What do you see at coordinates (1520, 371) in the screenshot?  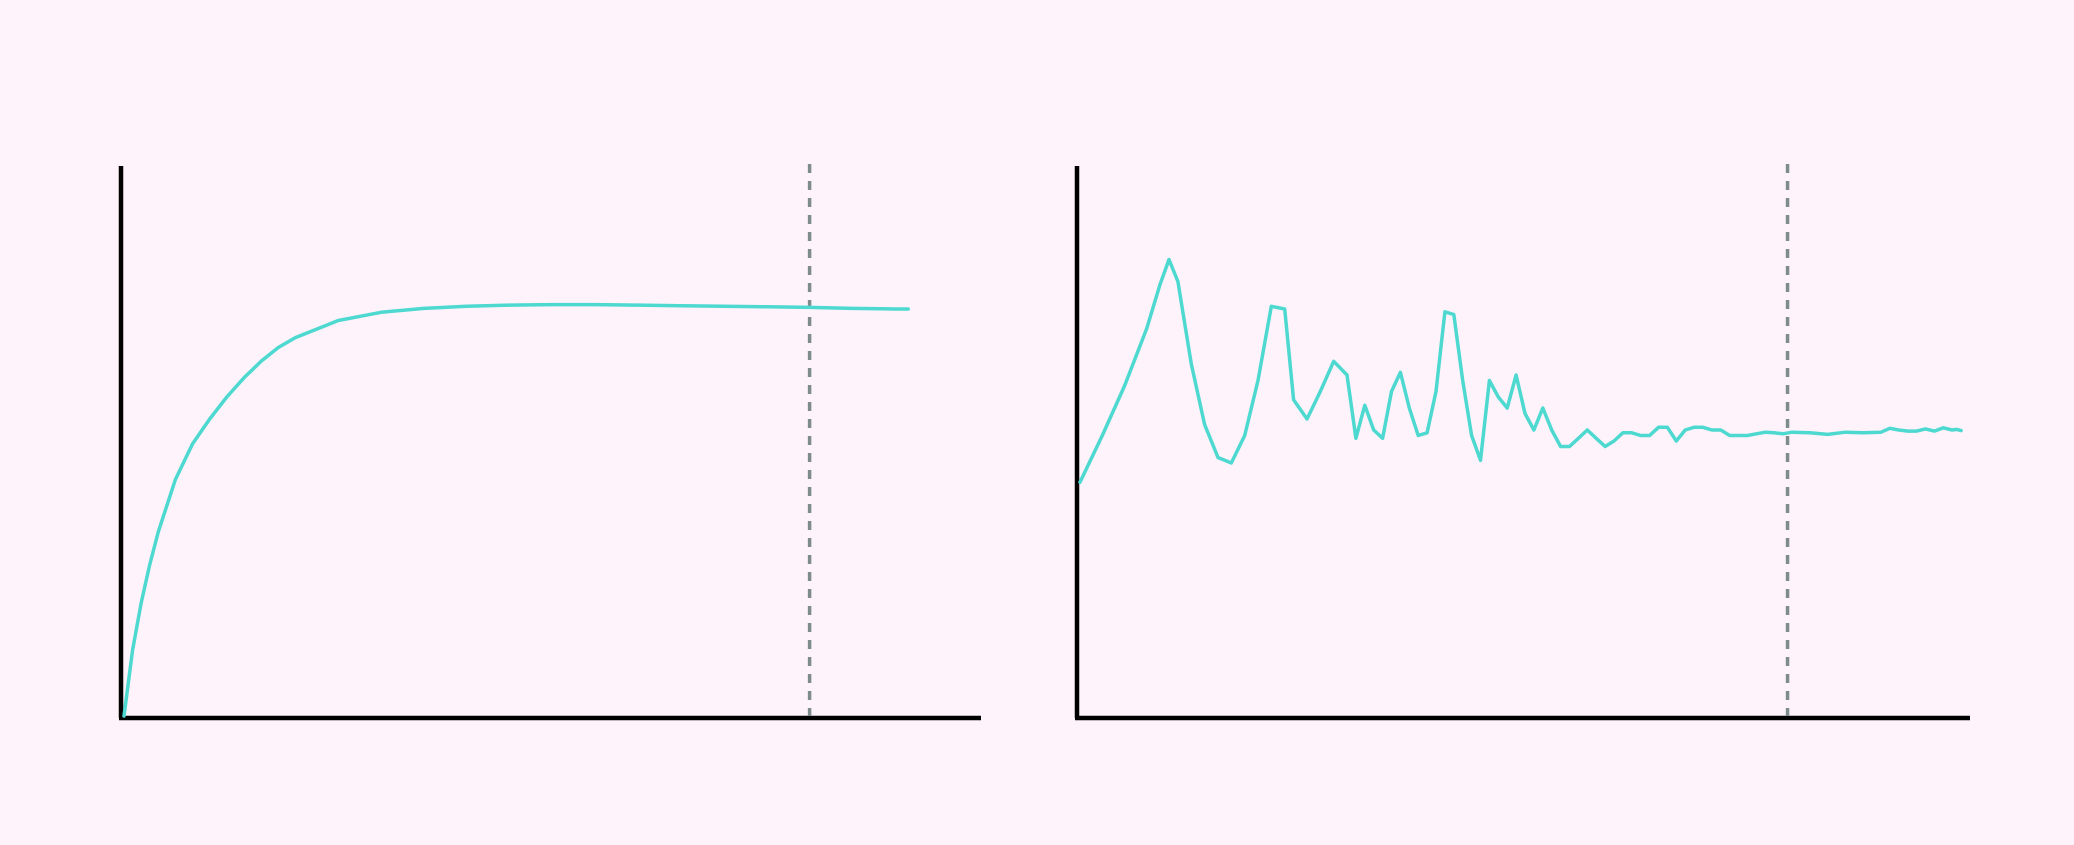 I see `right-series-line` at bounding box center [1520, 371].